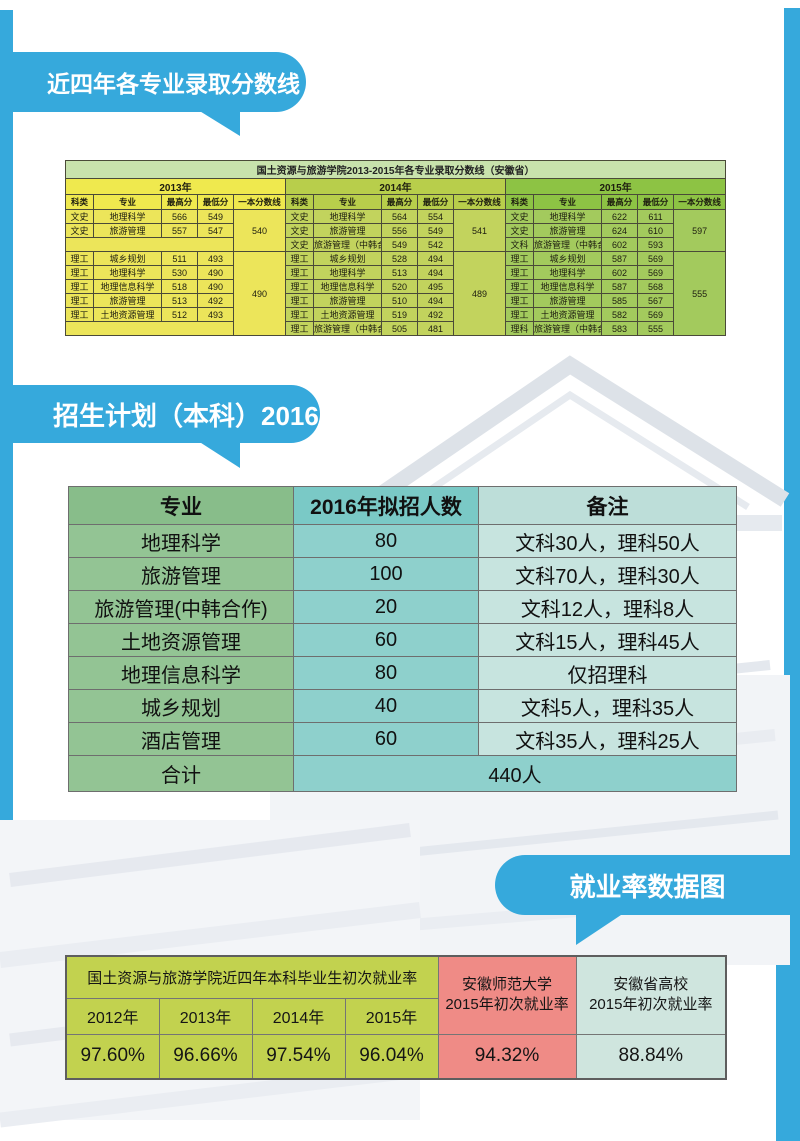 This screenshot has width=800, height=1141. What do you see at coordinates (699, 230) in the screenshot?
I see `cutoff-score-cell: 597` at bounding box center [699, 230].